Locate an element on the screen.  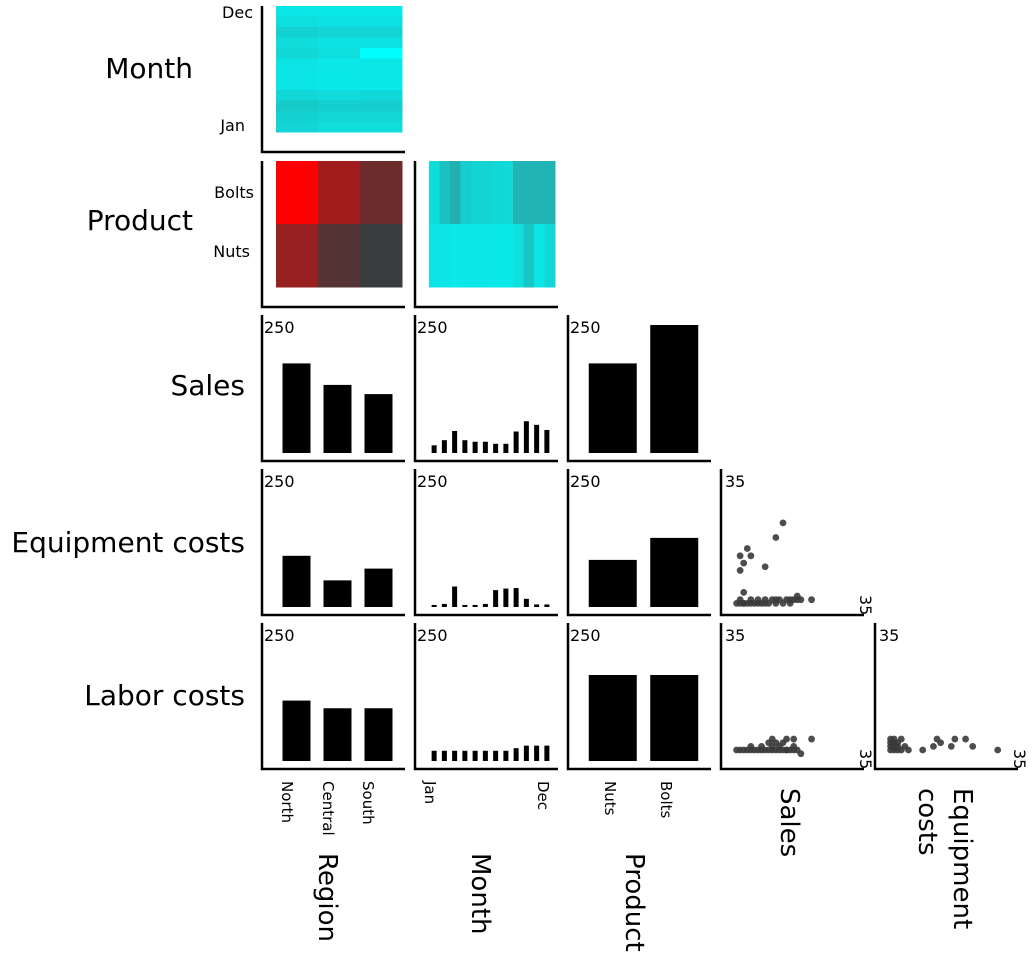
heatmap-month-tick-jan: Jan is located at coordinates (232, 125).